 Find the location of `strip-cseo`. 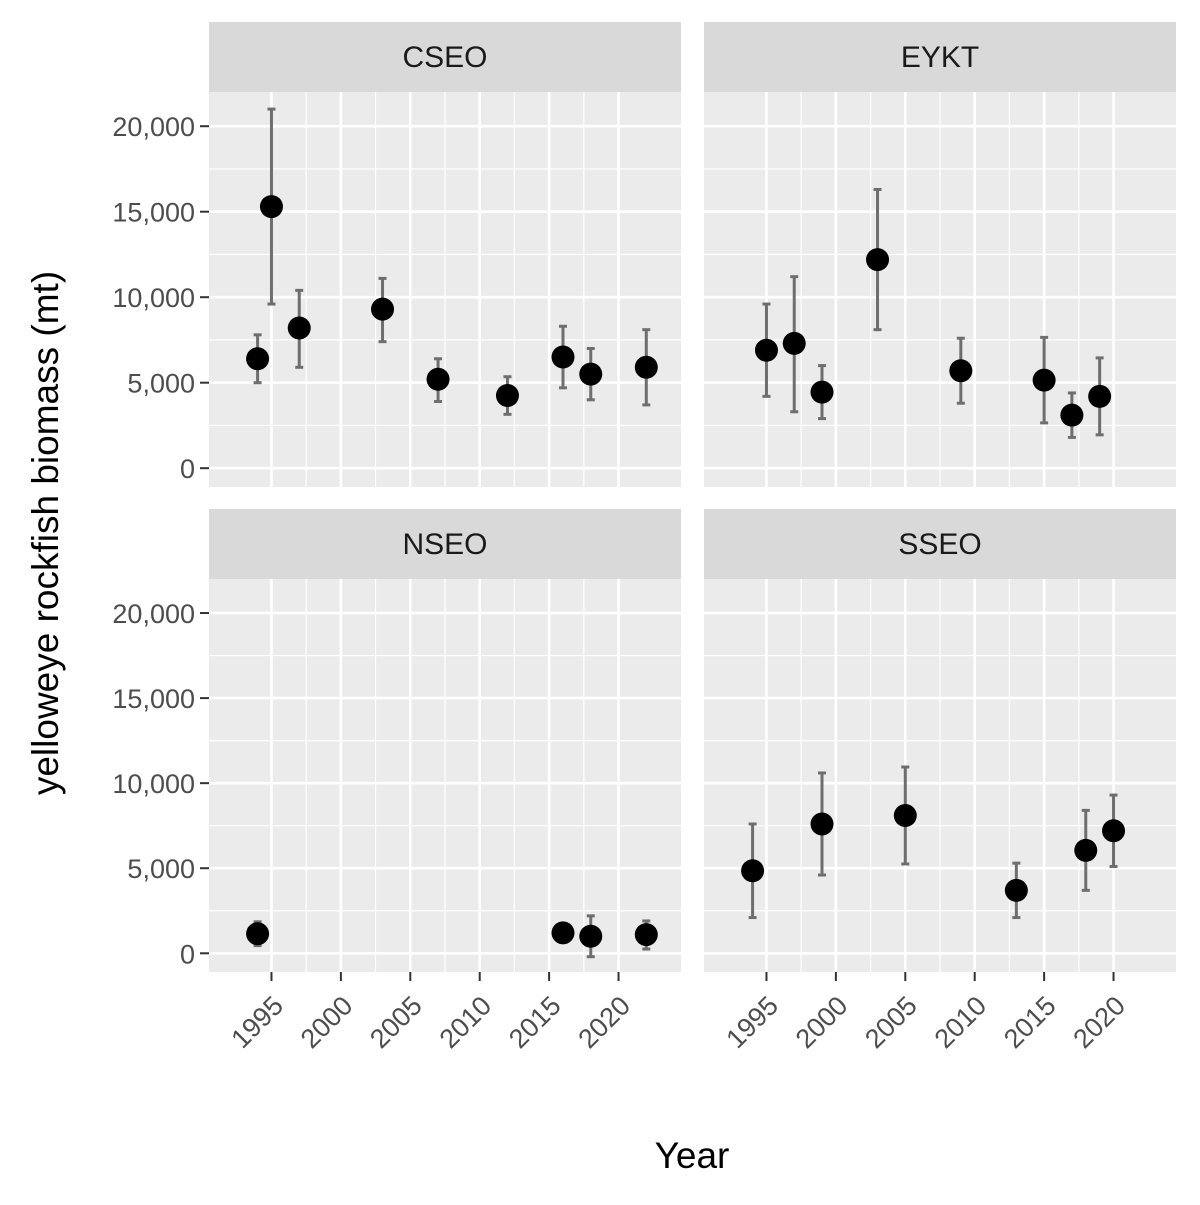

strip-cseo is located at coordinates (445, 57).